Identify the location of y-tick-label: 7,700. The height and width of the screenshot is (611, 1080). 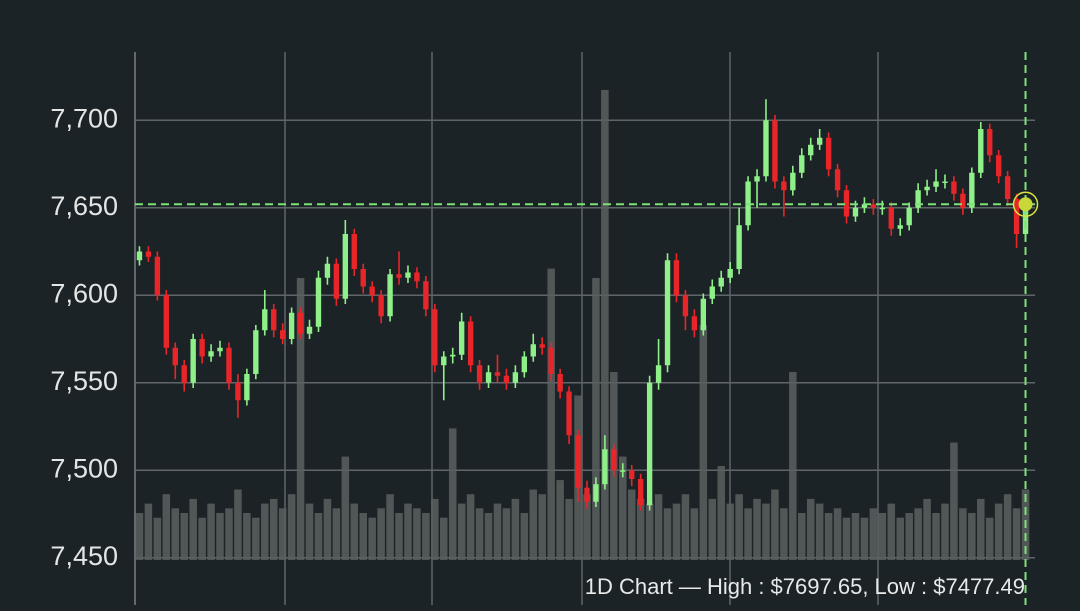
(84, 118).